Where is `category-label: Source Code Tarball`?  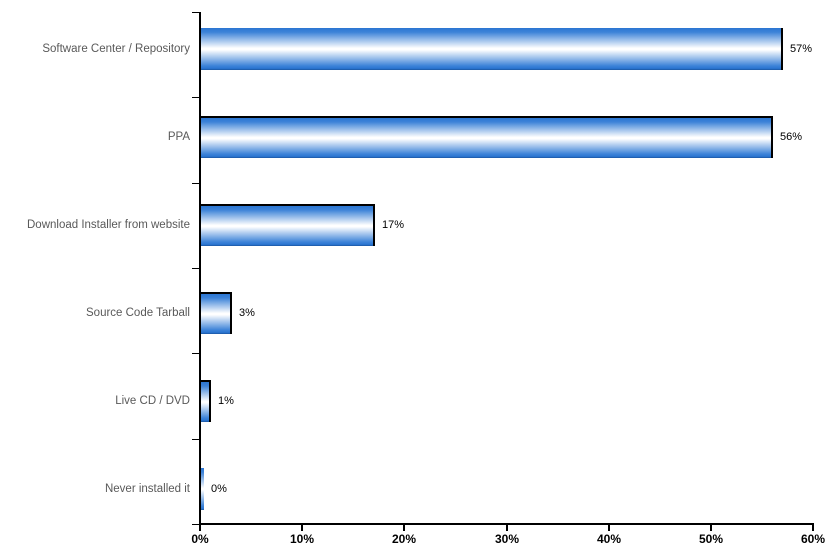 category-label: Source Code Tarball is located at coordinates (138, 313).